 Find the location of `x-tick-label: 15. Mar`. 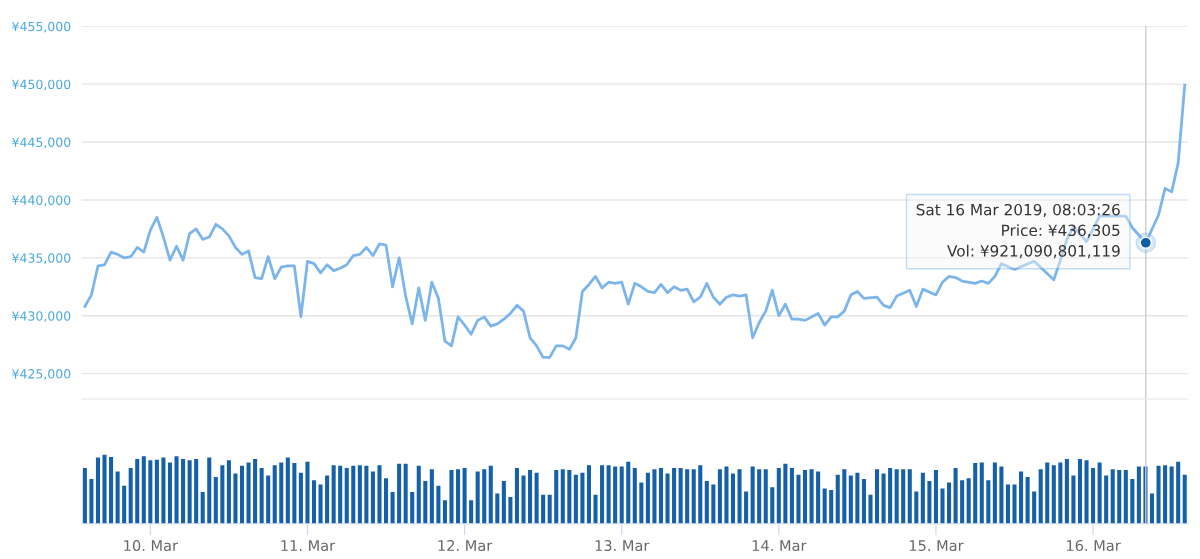

x-tick-label: 15. Mar is located at coordinates (936, 546).